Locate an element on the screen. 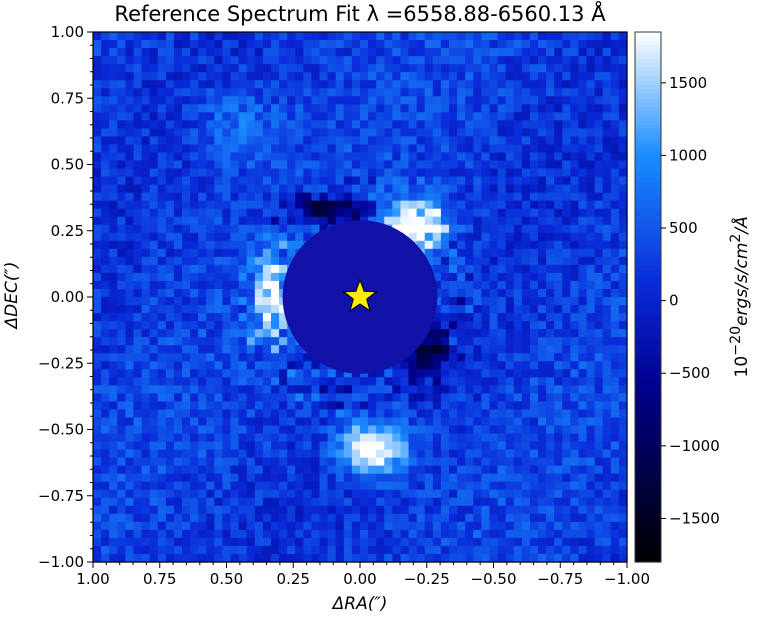 This screenshot has height=619, width=758. x-tick-label: −0.50 is located at coordinates (494, 579).